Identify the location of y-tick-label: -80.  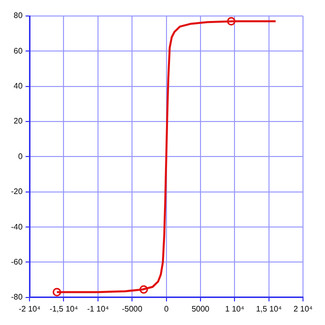
(17, 297).